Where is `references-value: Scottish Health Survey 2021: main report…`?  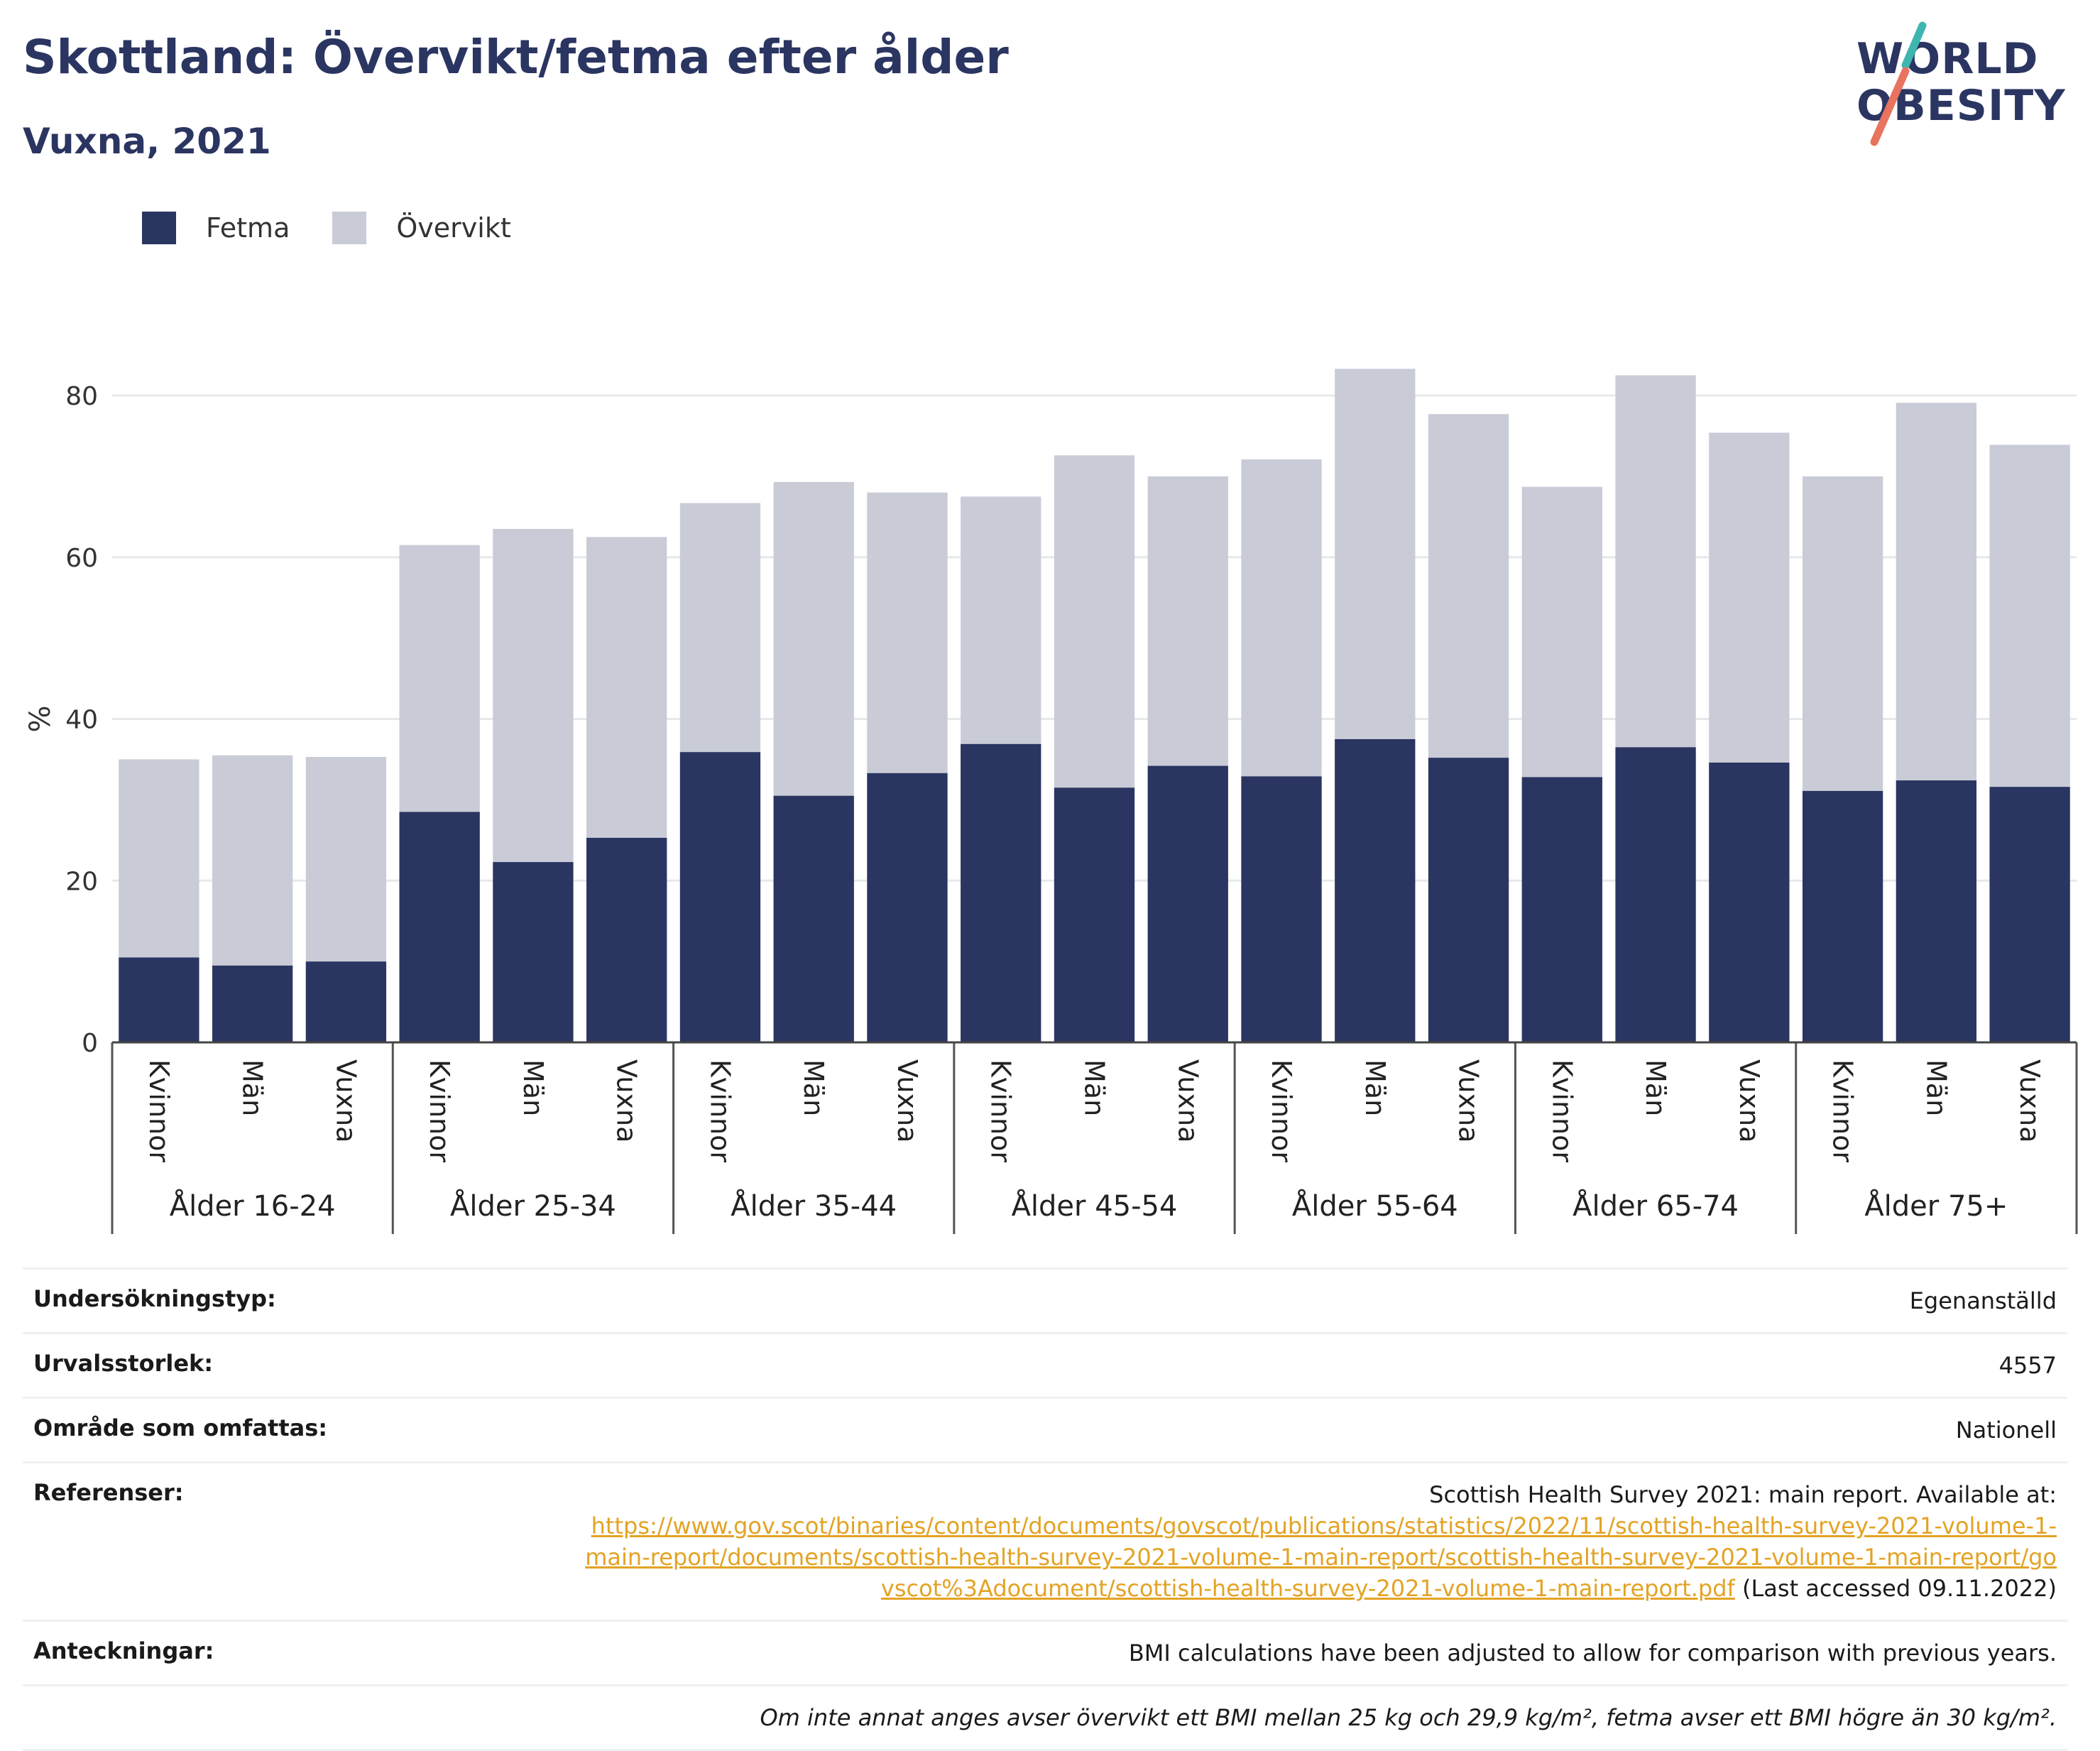
references-value: Scottish Health Survey 2021: main report… is located at coordinates (1318, 1542).